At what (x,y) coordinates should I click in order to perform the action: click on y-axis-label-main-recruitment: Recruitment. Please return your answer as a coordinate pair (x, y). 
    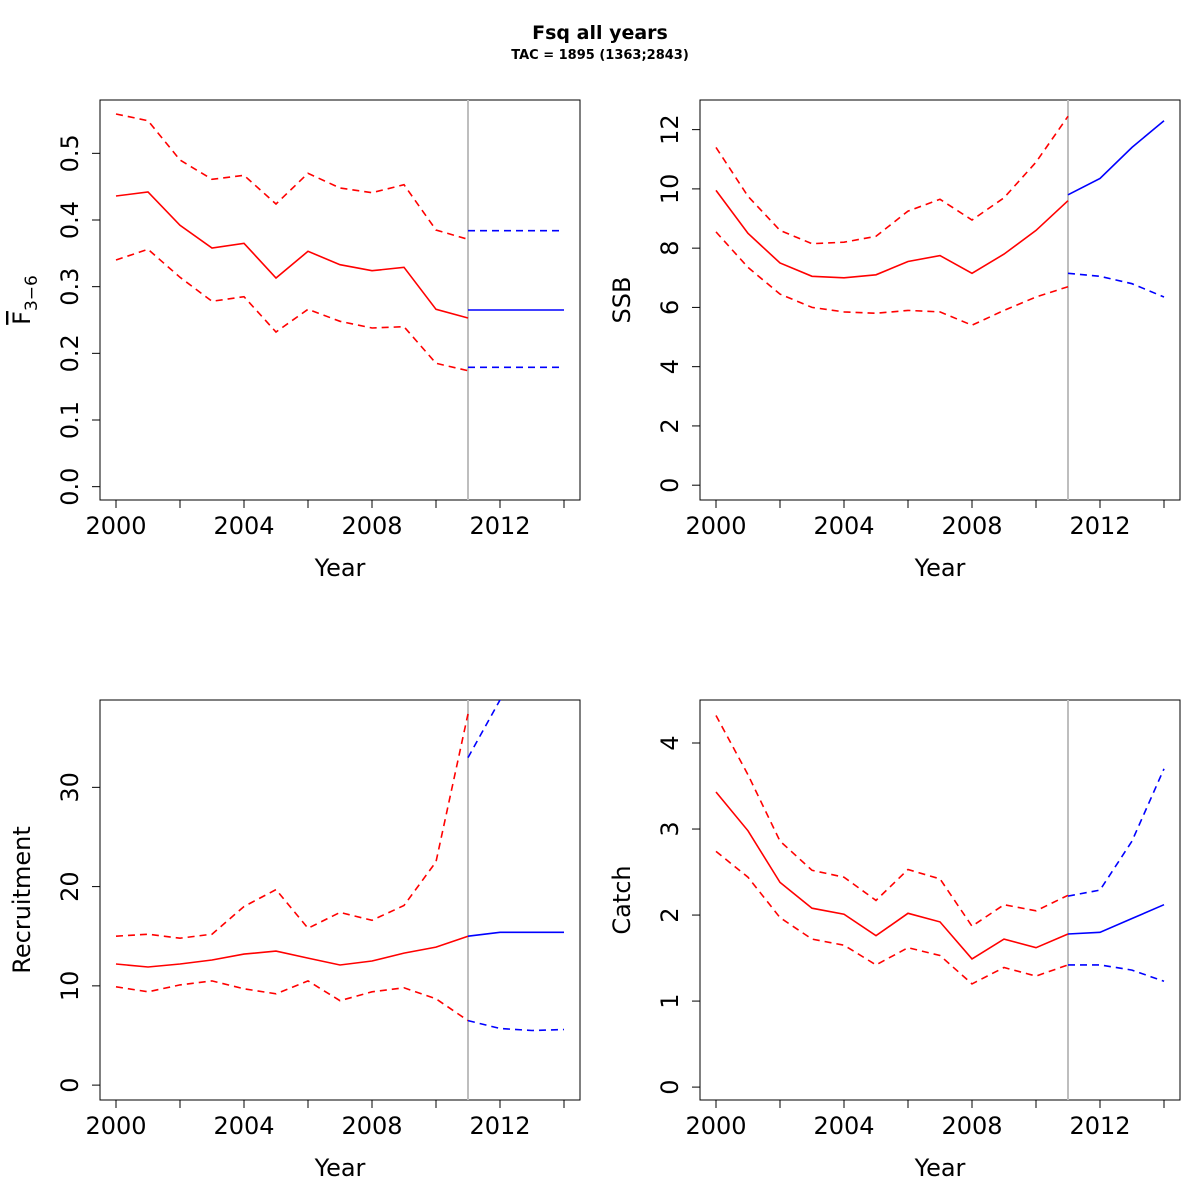
    Looking at the image, I should click on (22, 899).